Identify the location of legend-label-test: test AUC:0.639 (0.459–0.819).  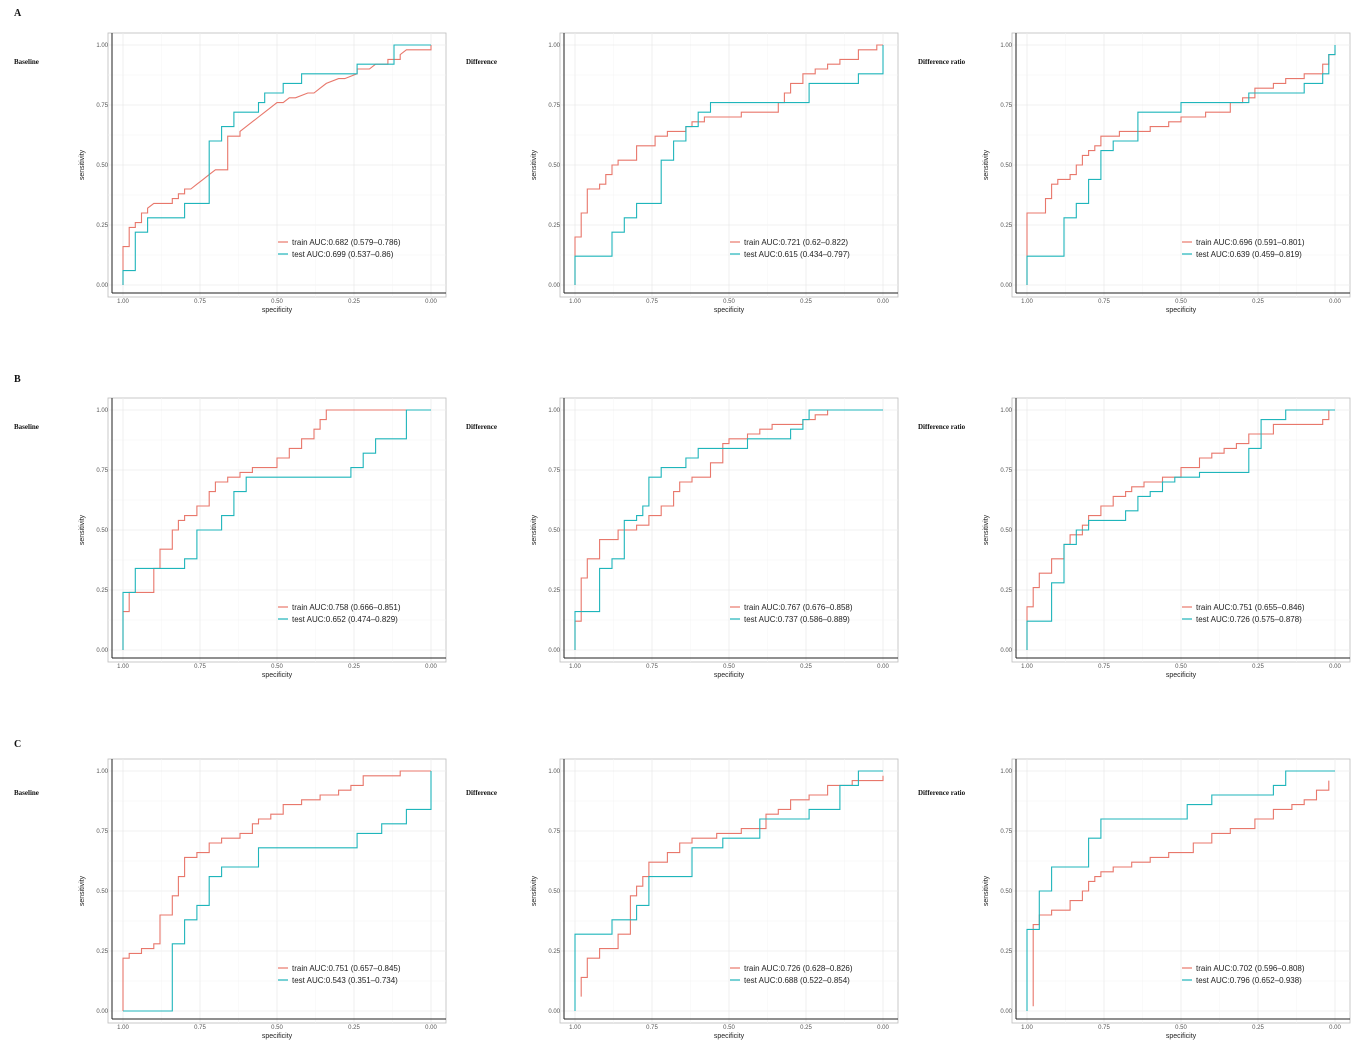
(1249, 254).